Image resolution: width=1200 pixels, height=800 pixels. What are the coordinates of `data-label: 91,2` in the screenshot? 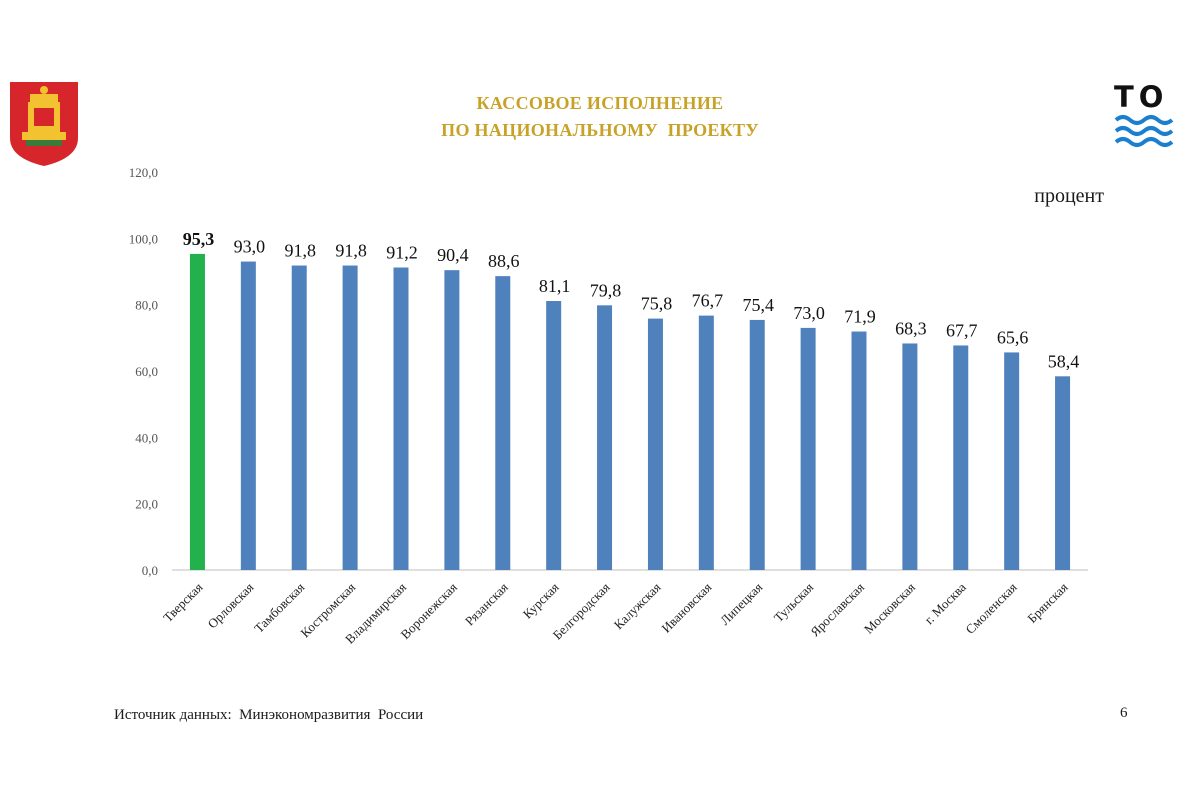 It's located at (402, 253).